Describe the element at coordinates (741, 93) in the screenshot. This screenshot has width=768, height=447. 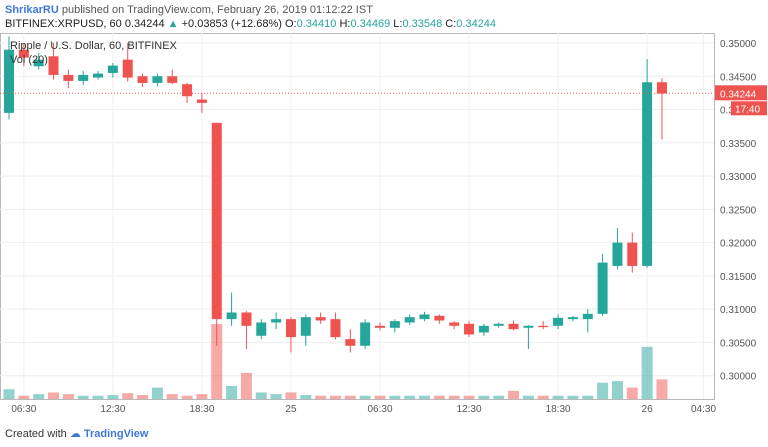
I see `current-price-badge` at that location.